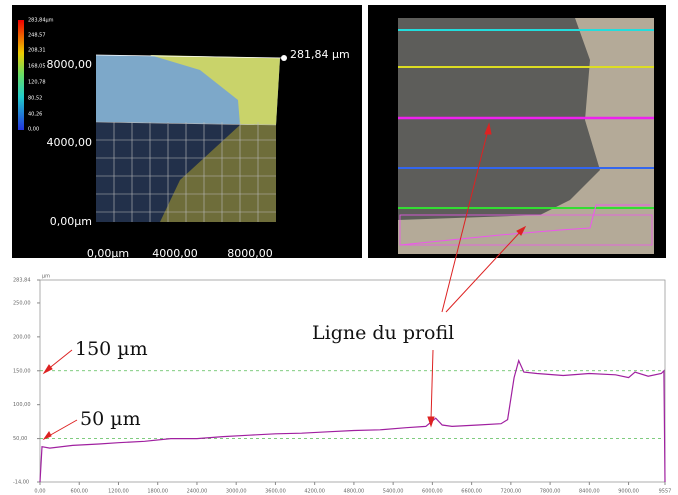 This screenshot has width=678, height=495. I want to click on x-tick-label: 7200,00, so click(511, 492).